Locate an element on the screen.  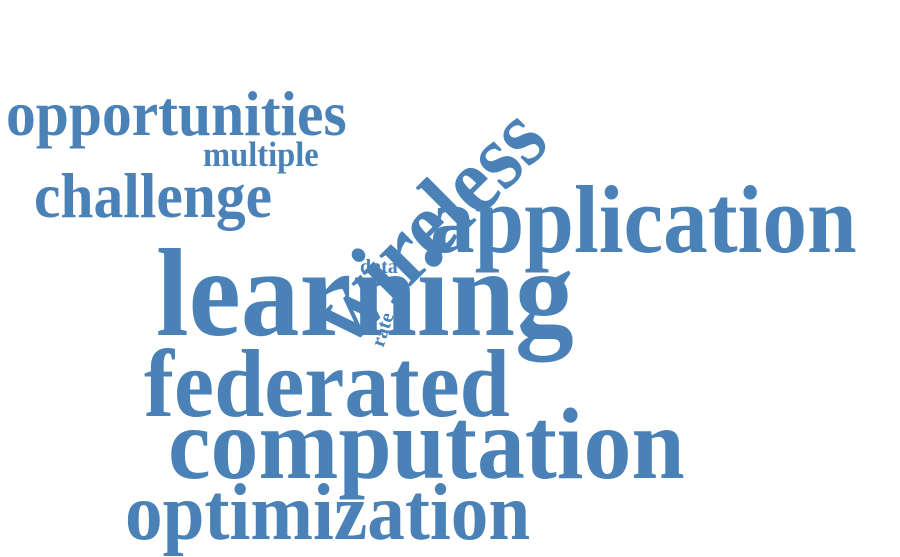
word-optimization: optimization is located at coordinates (328, 513).